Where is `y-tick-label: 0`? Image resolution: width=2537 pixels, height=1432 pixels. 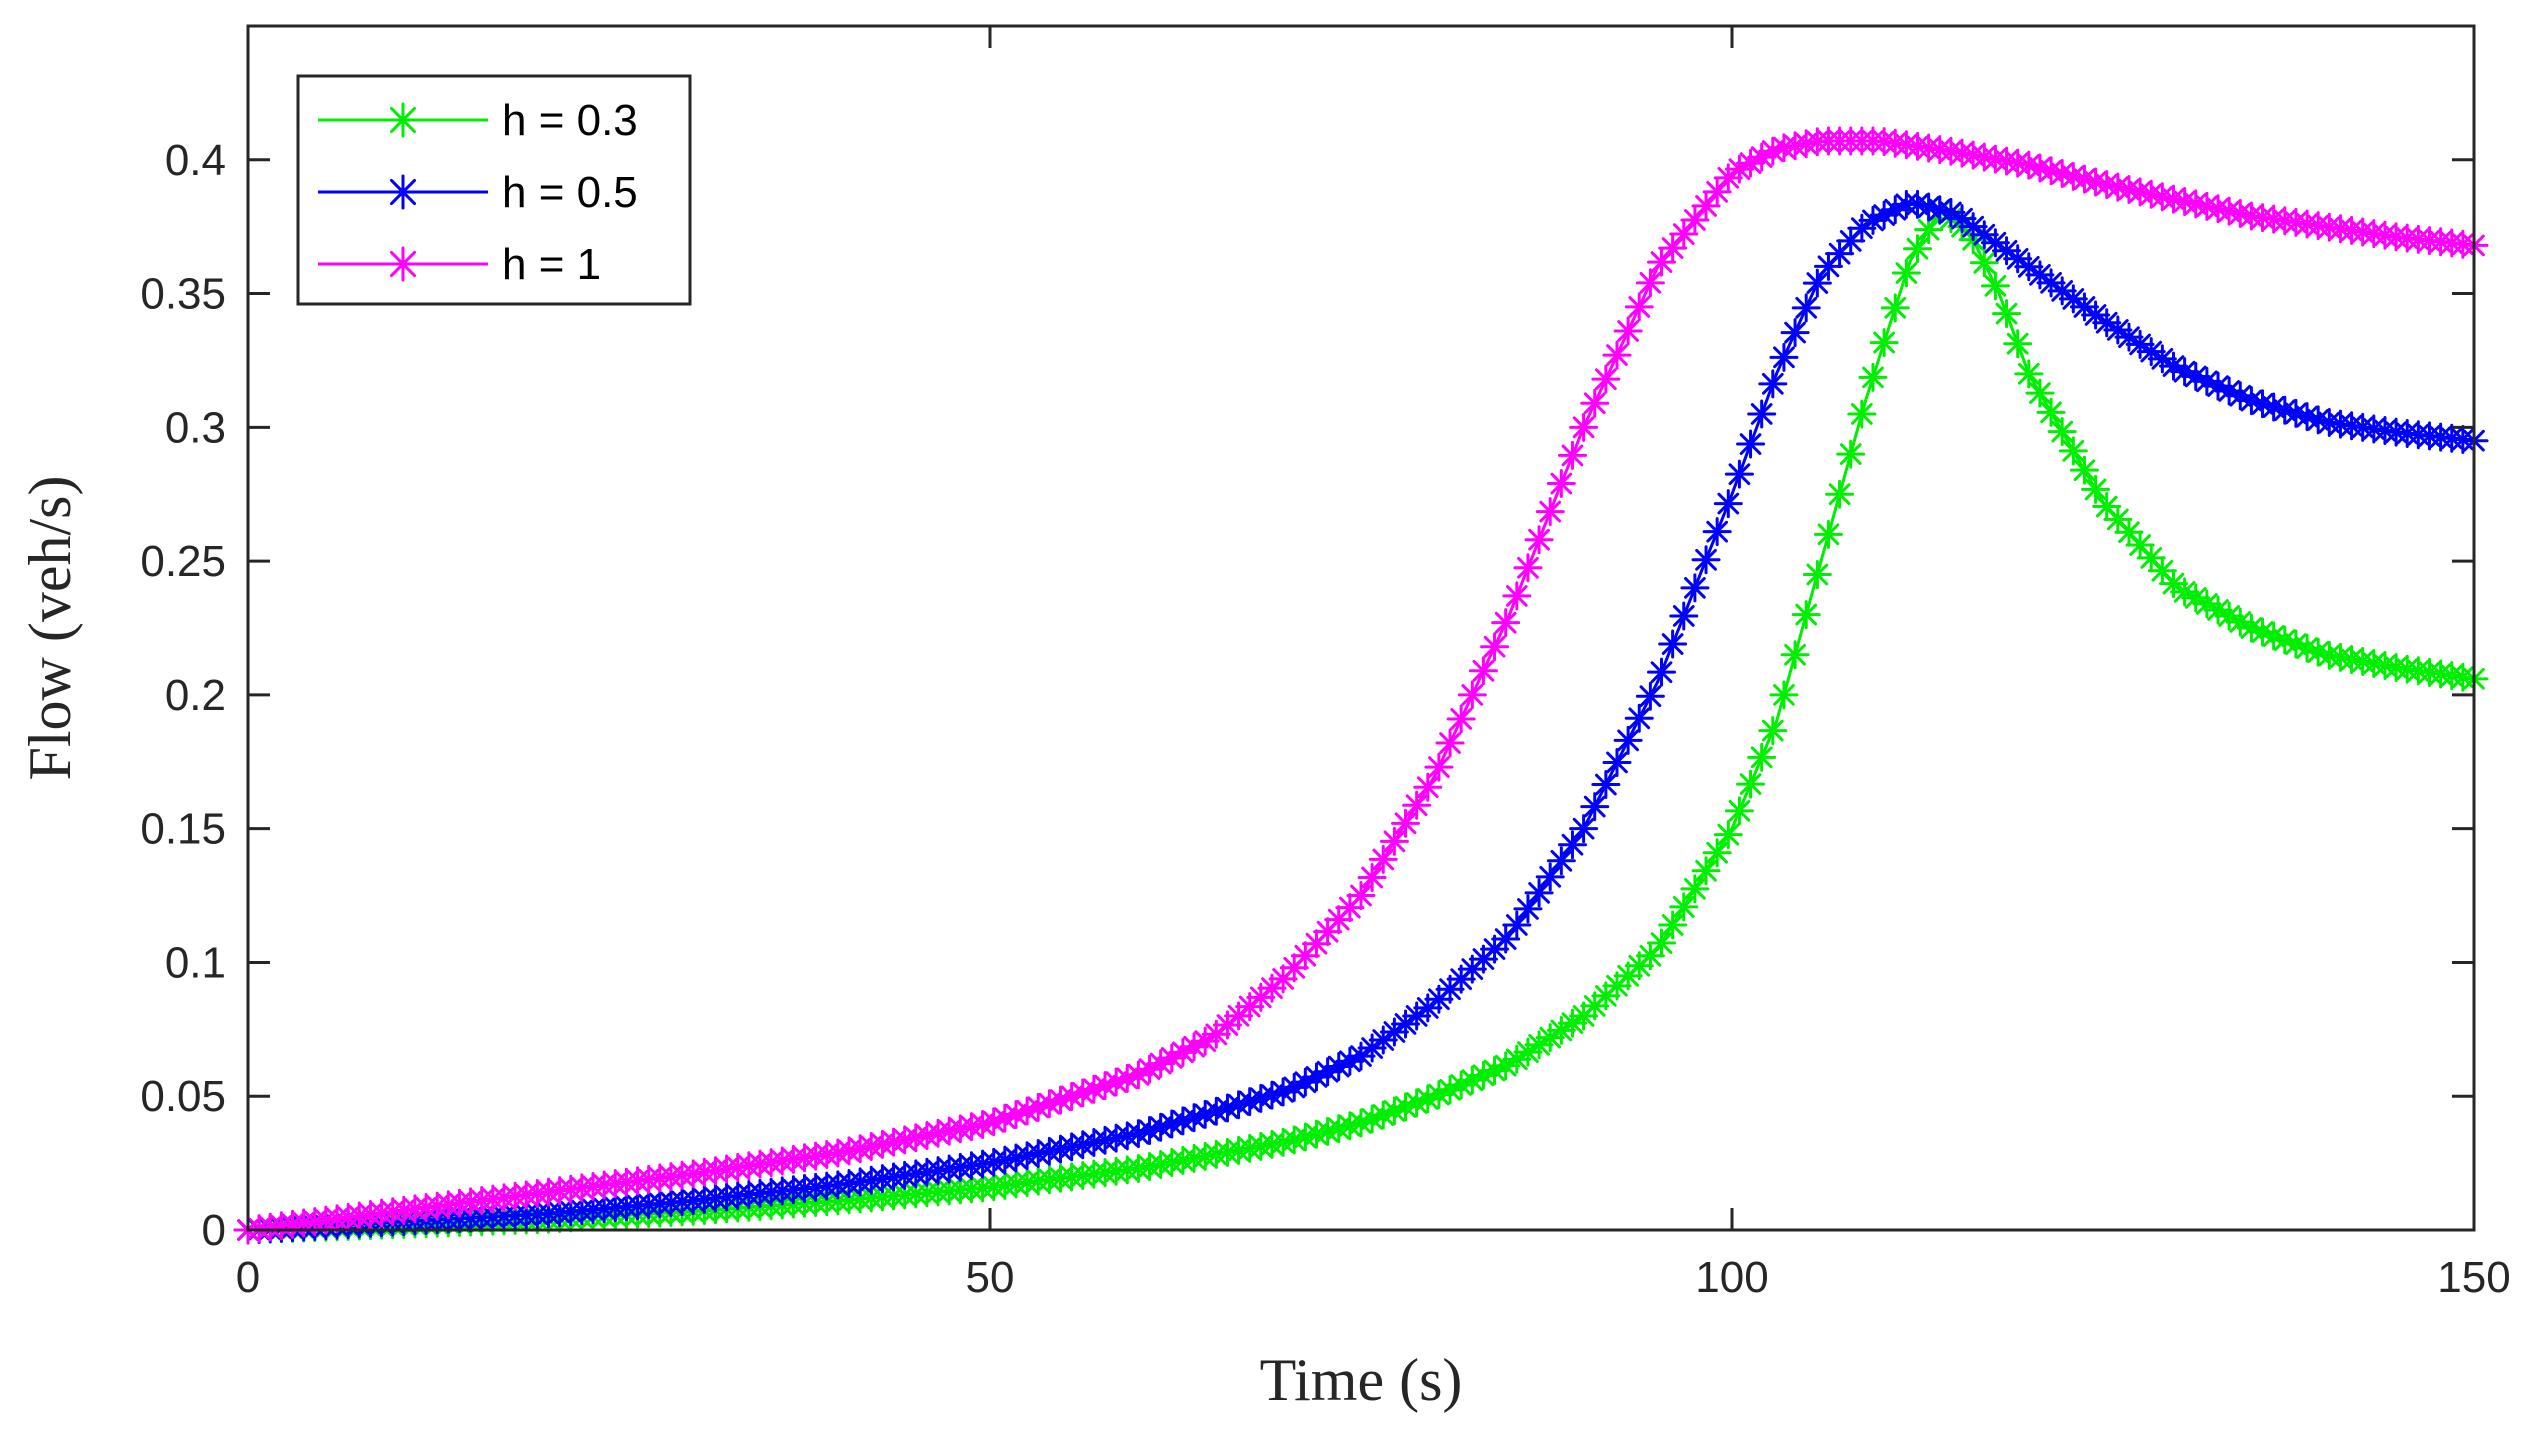 y-tick-label: 0 is located at coordinates (214, 1230).